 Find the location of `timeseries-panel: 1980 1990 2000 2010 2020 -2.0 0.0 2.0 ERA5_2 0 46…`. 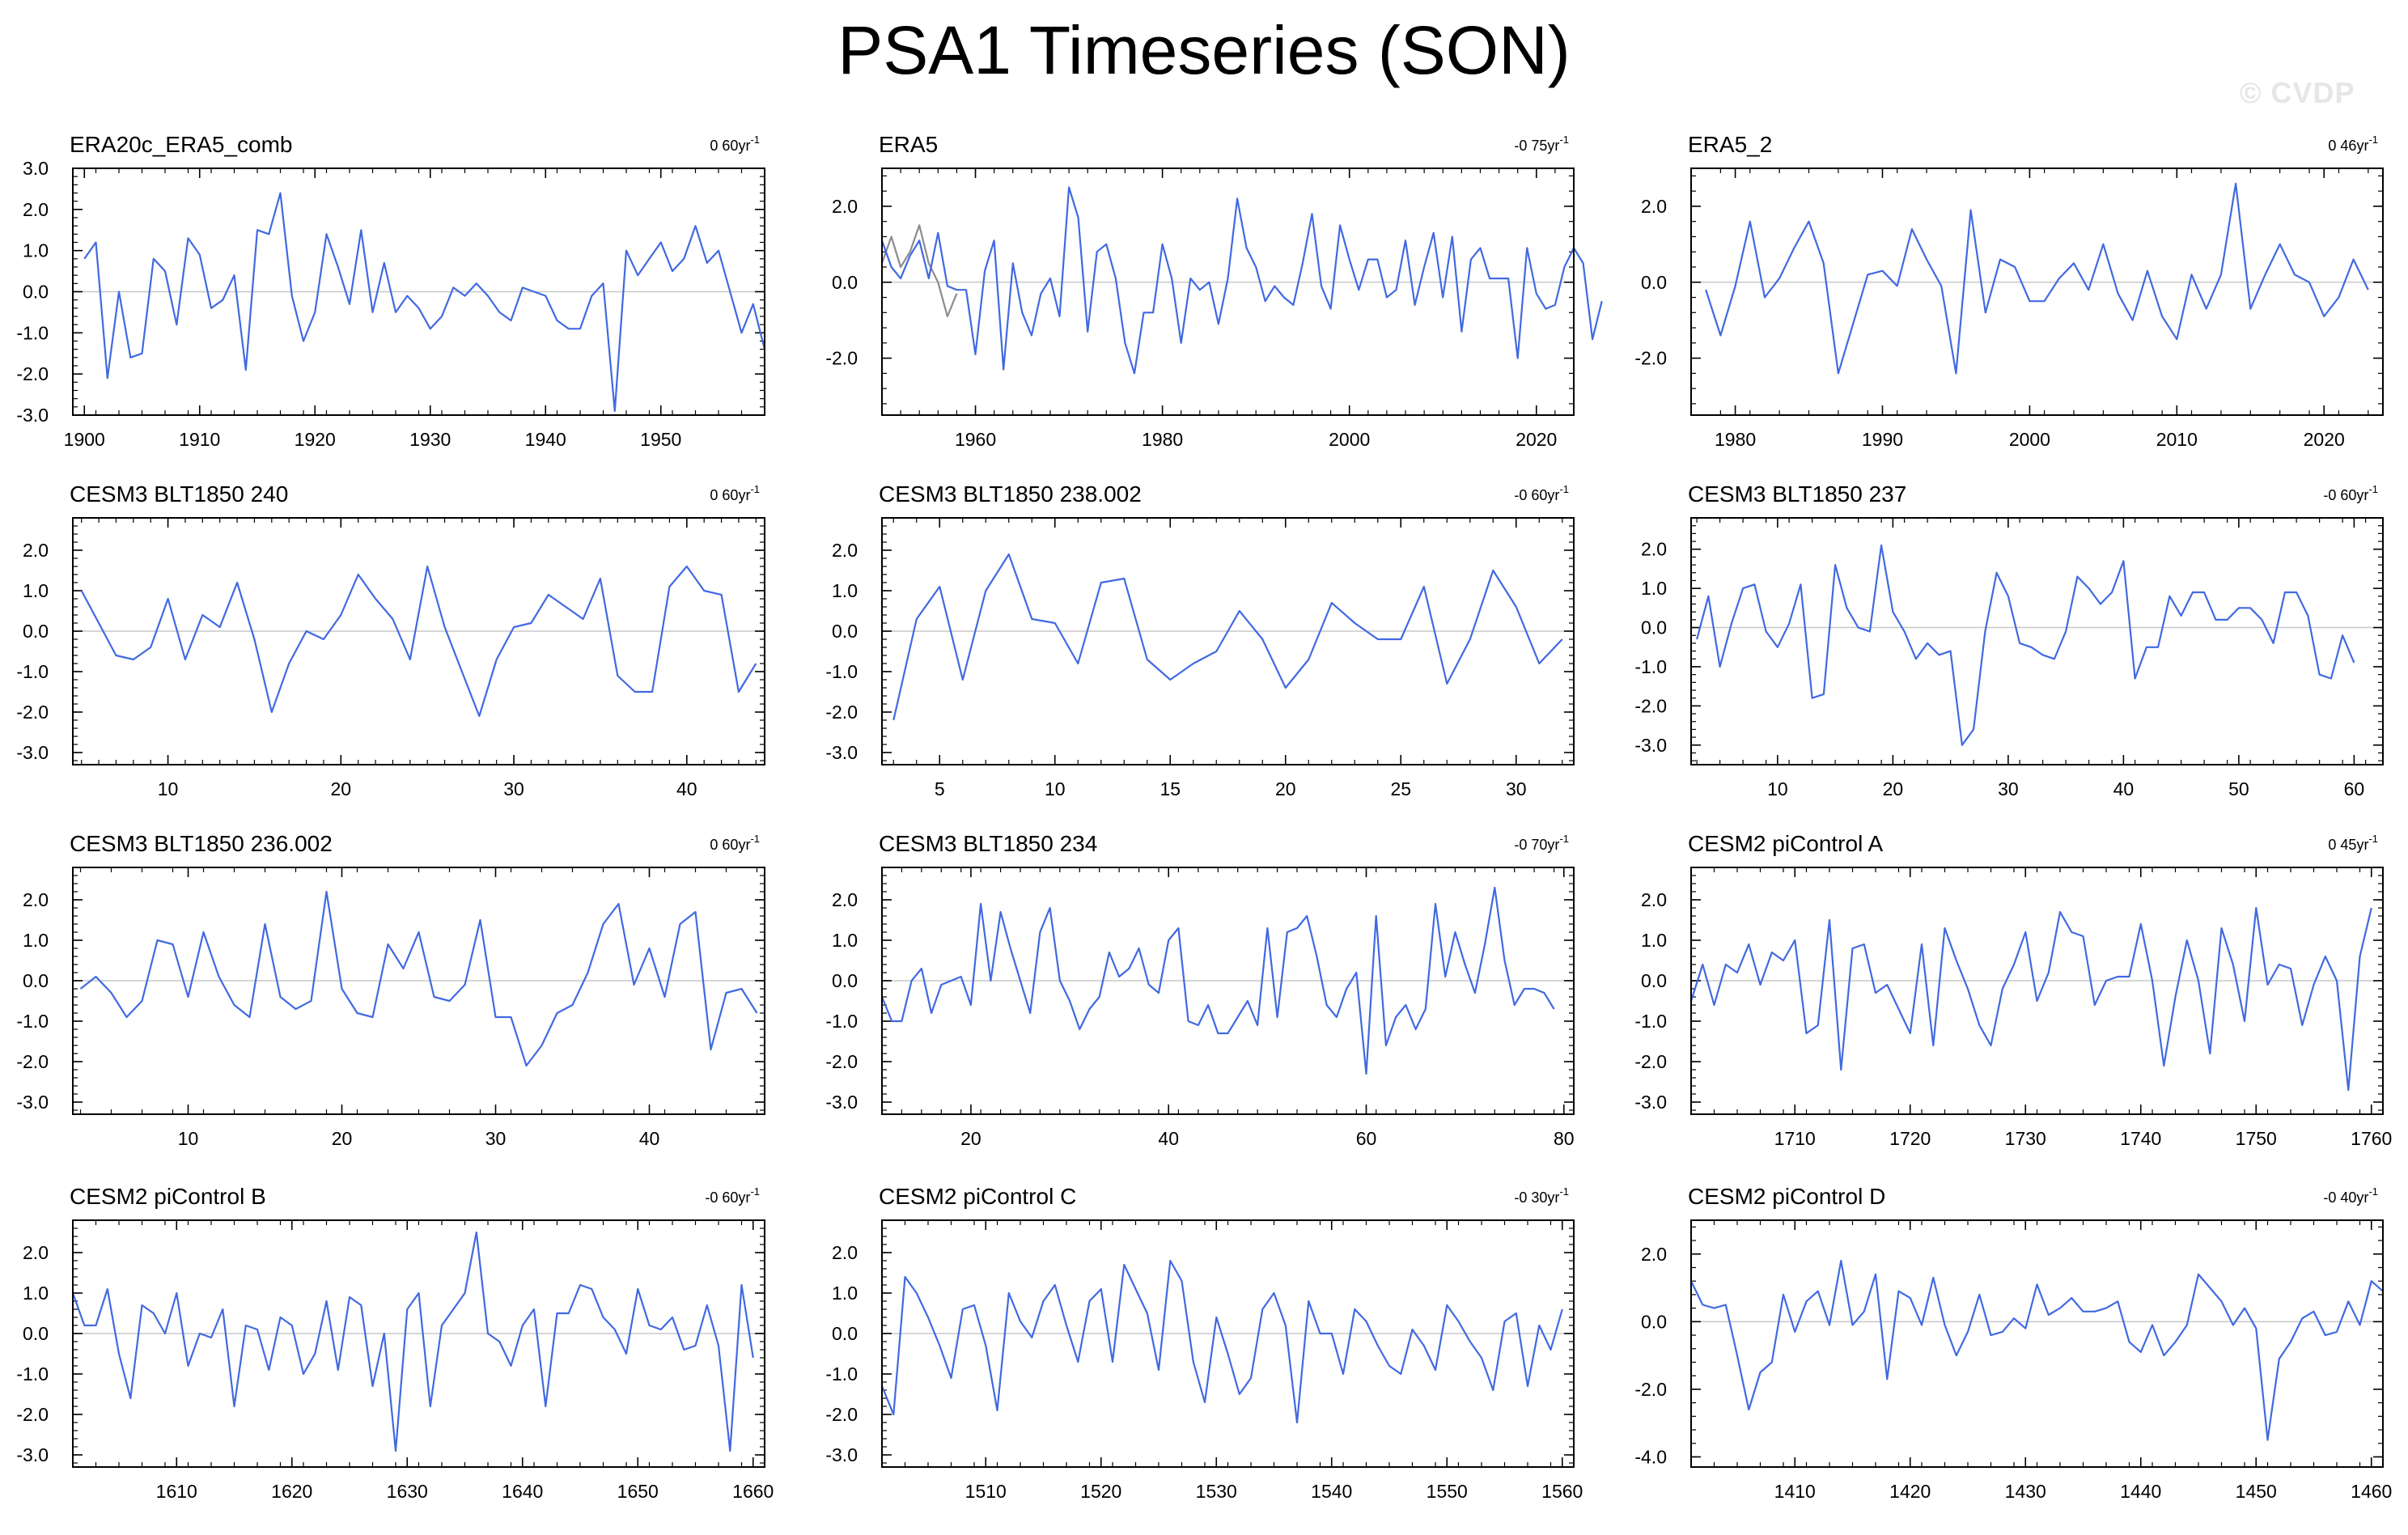

timeseries-panel: 1980 1990 2000 2010 2020 -2.0 0.0 2.0 ERA5_2 0 46… is located at coordinates (2009, 291).